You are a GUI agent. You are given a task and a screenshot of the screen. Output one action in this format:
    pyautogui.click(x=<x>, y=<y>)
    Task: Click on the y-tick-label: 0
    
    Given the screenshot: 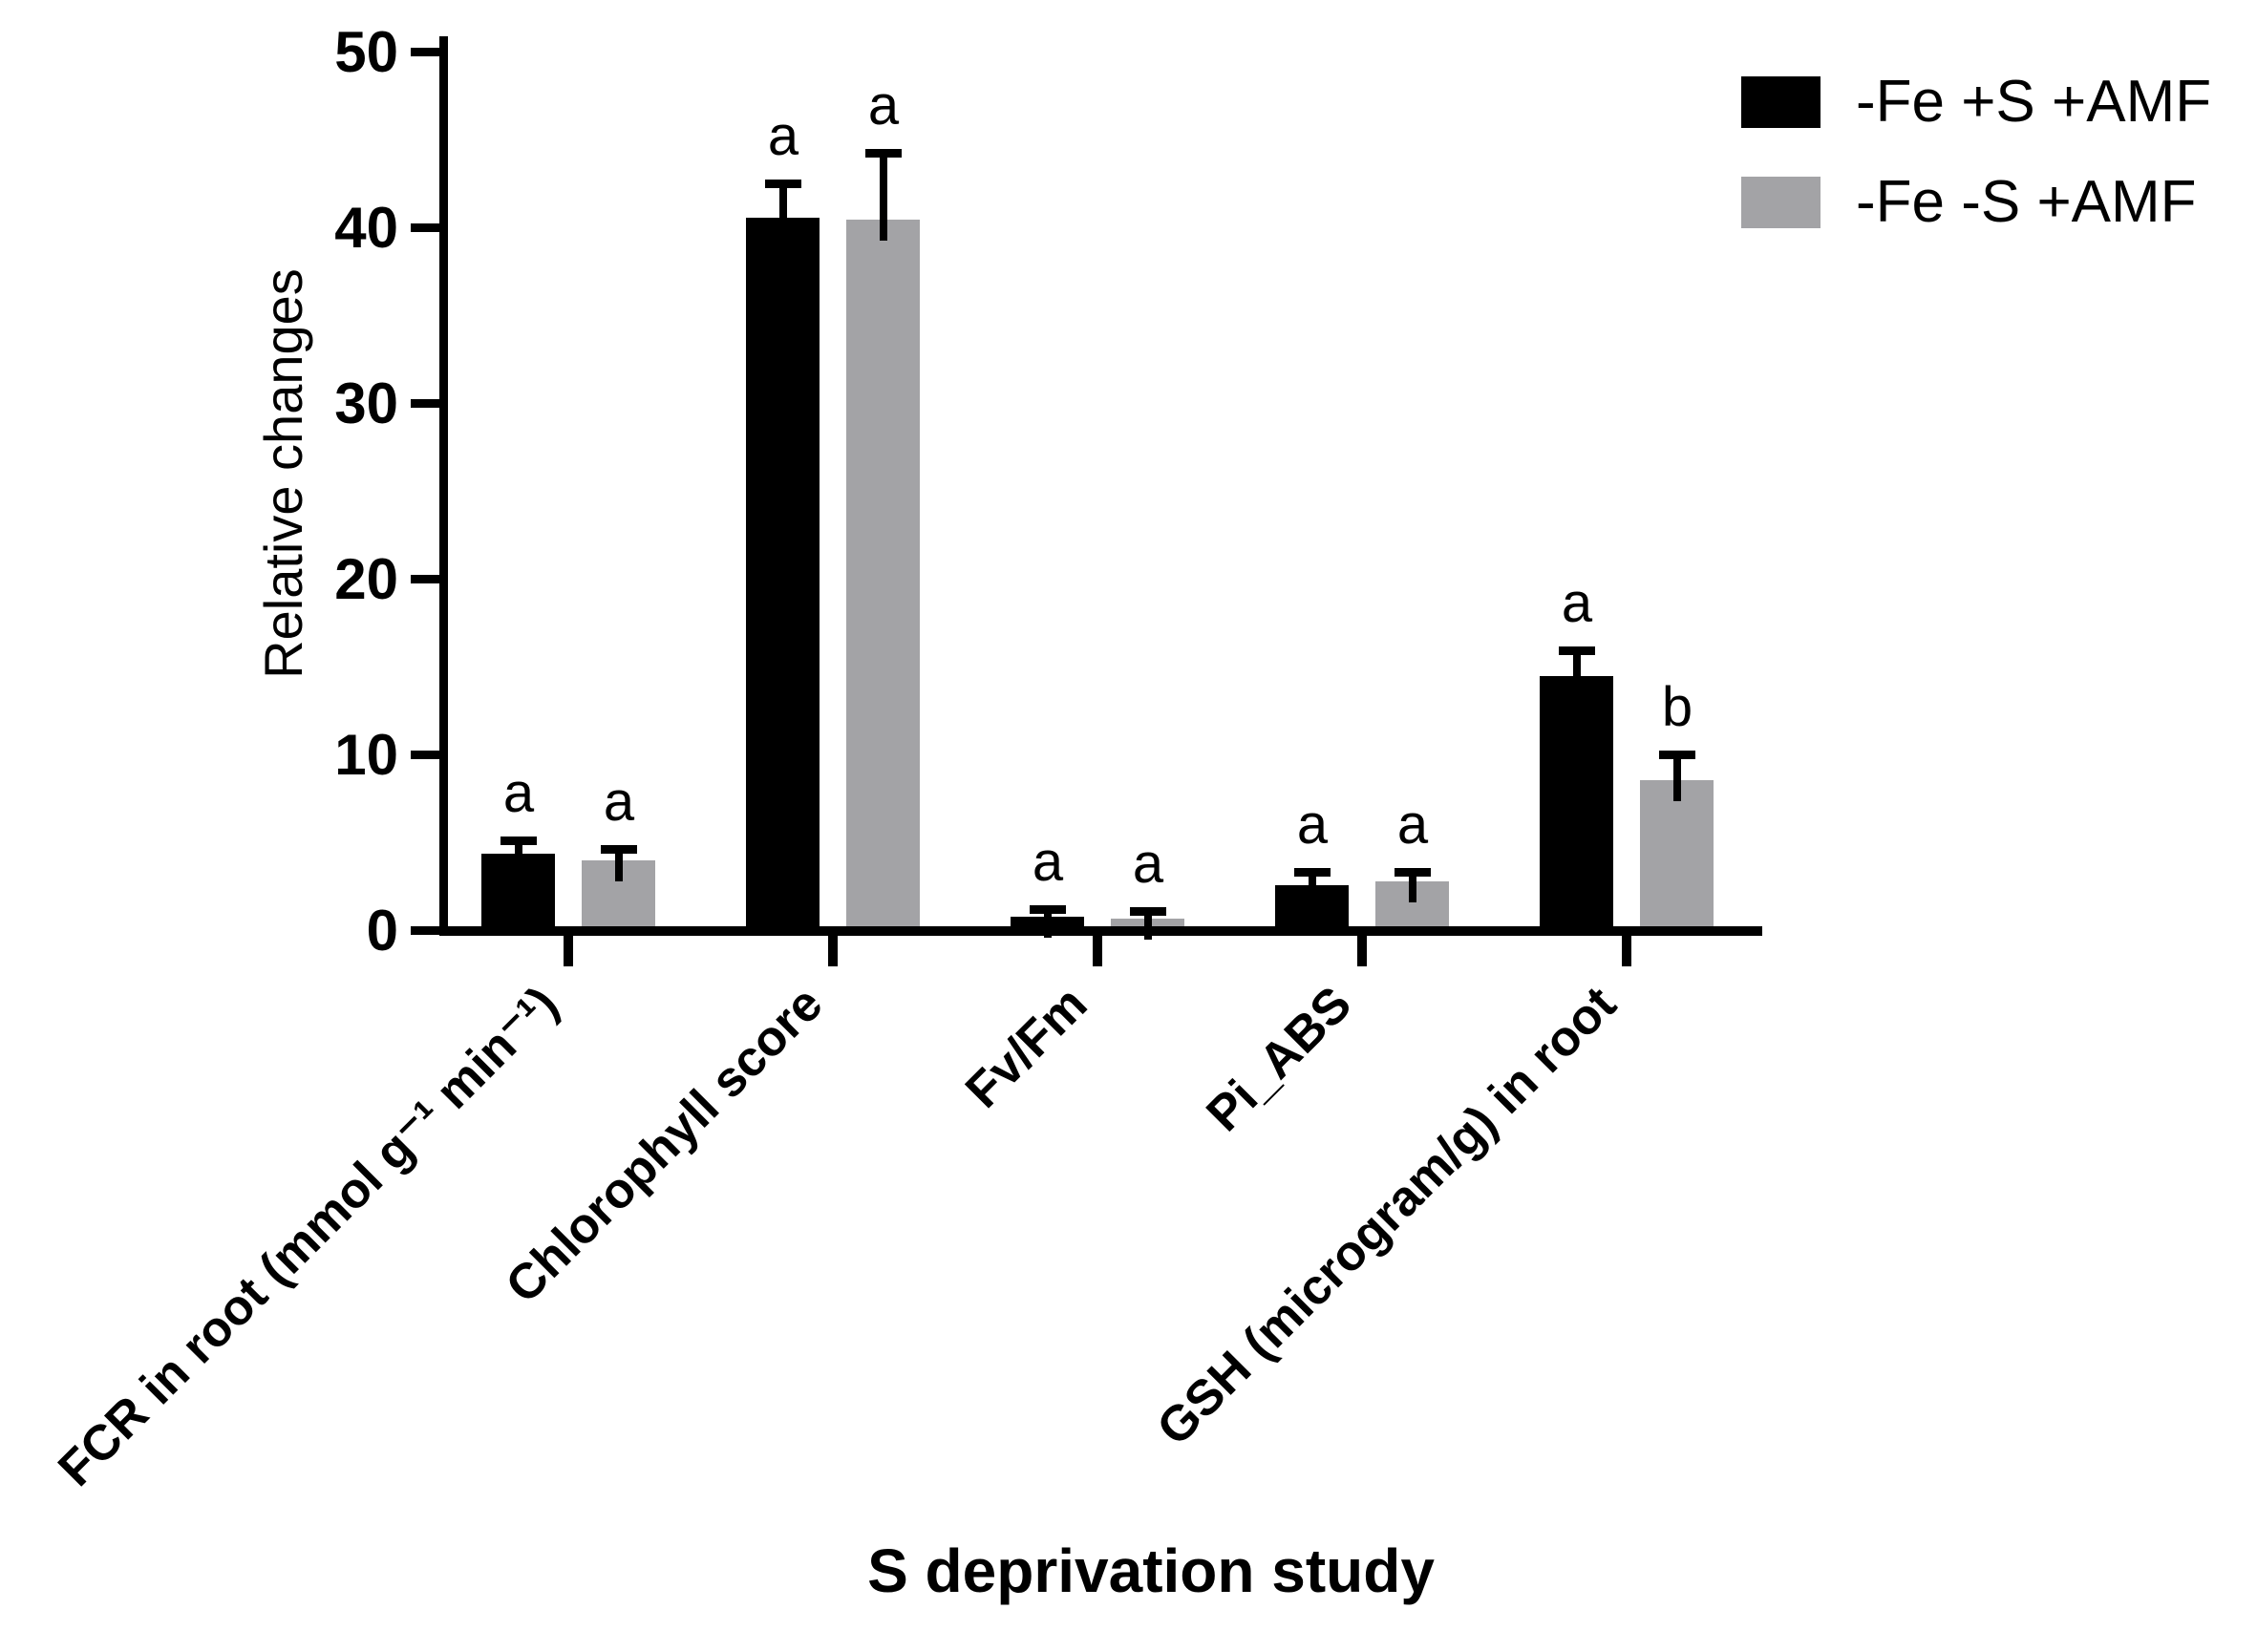 What is the action you would take?
    pyautogui.click(x=382, y=931)
    